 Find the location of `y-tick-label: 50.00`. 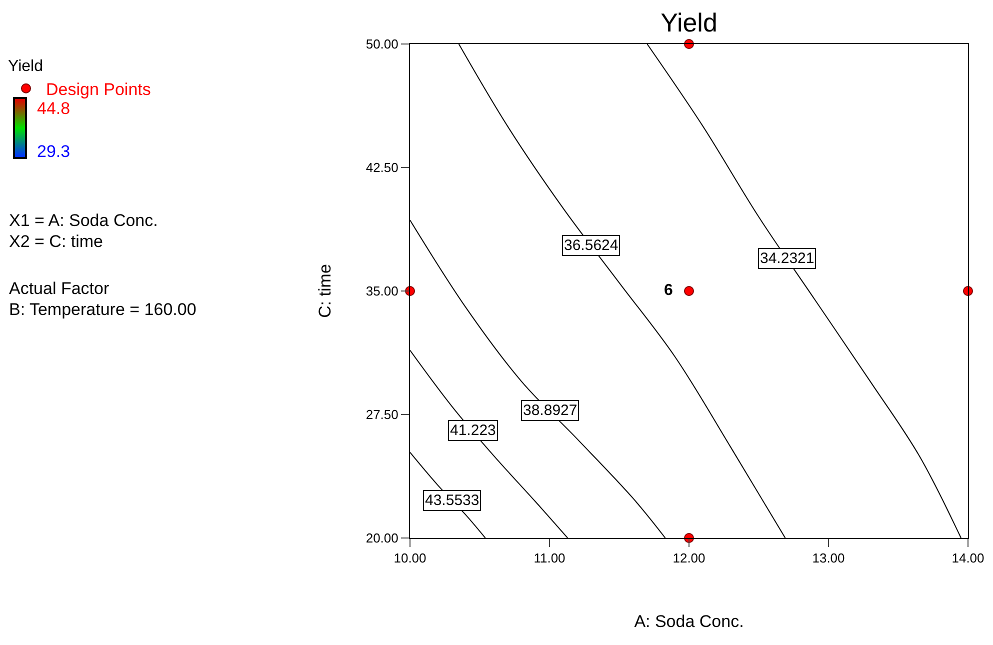

y-tick-label: 50.00 is located at coordinates (382, 44).